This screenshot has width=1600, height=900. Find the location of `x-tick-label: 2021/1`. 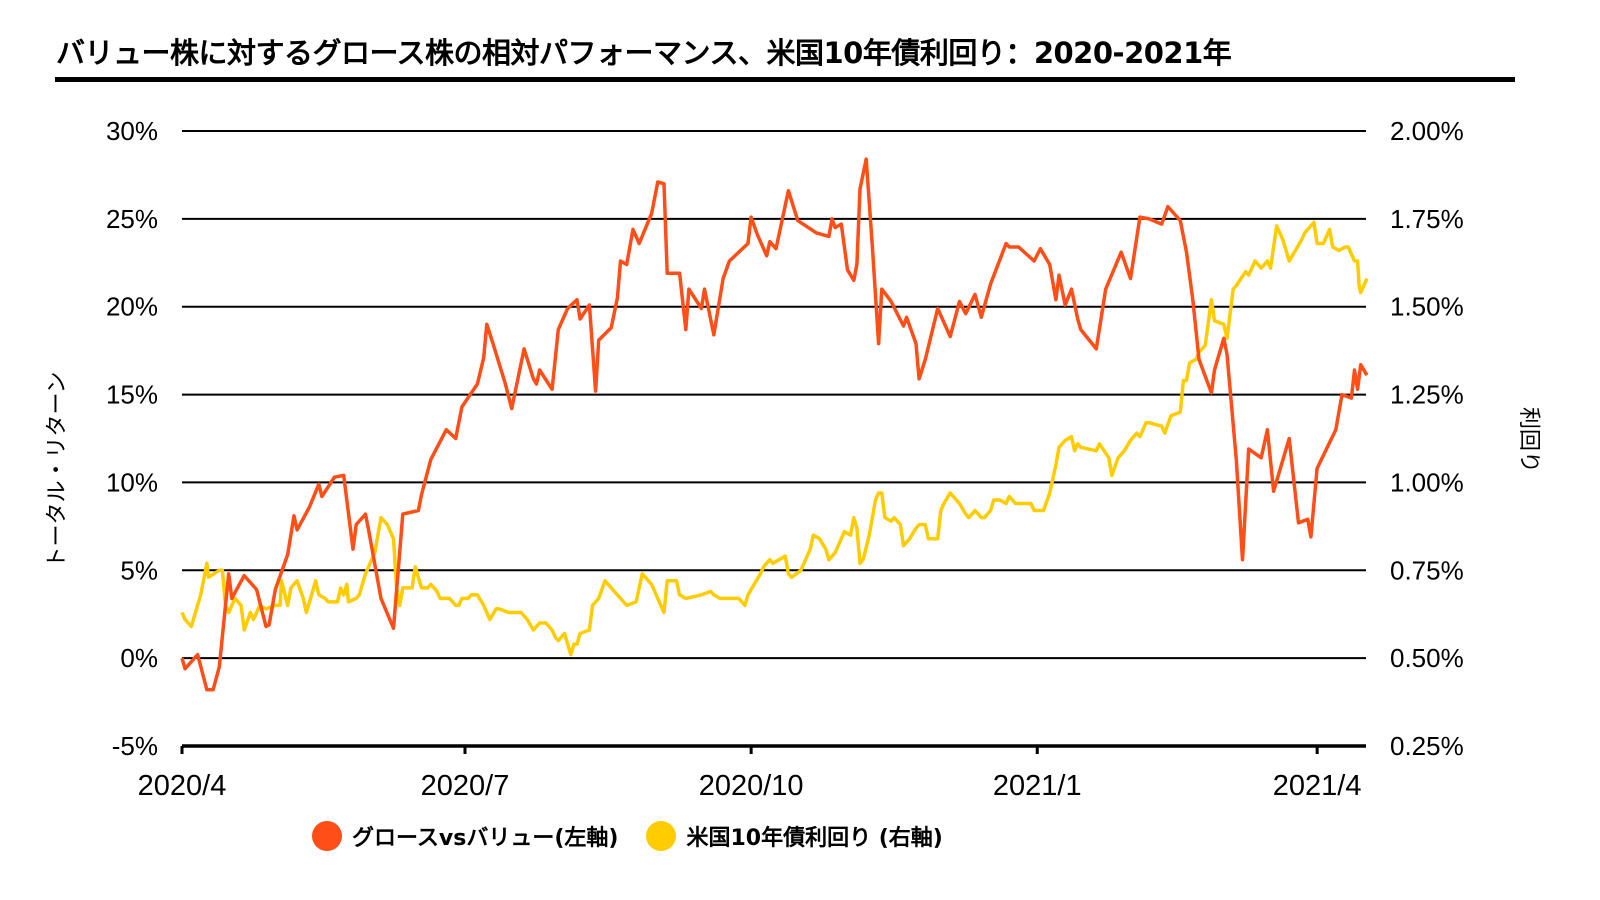

x-tick-label: 2021/1 is located at coordinates (1037, 786).